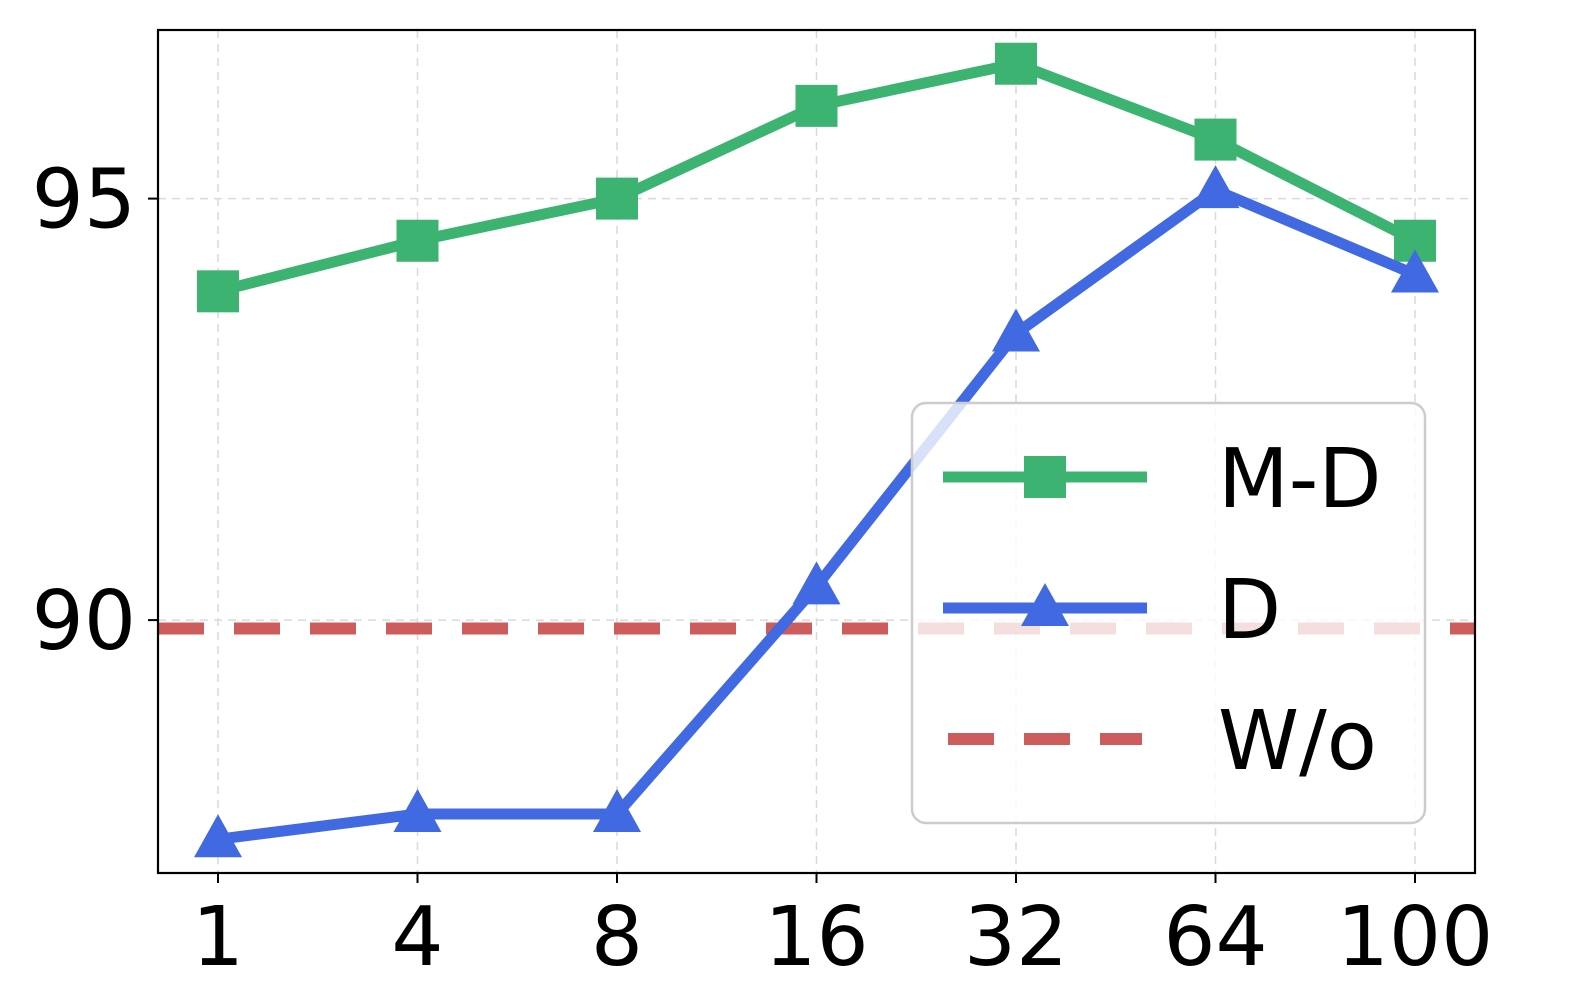 Image resolution: width=1578 pixels, height=986 pixels. I want to click on legend: M-D D W/o, so click(1168, 613).